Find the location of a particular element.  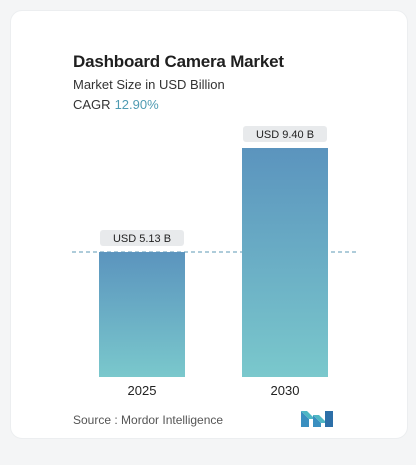

bar-2025 is located at coordinates (142, 314).